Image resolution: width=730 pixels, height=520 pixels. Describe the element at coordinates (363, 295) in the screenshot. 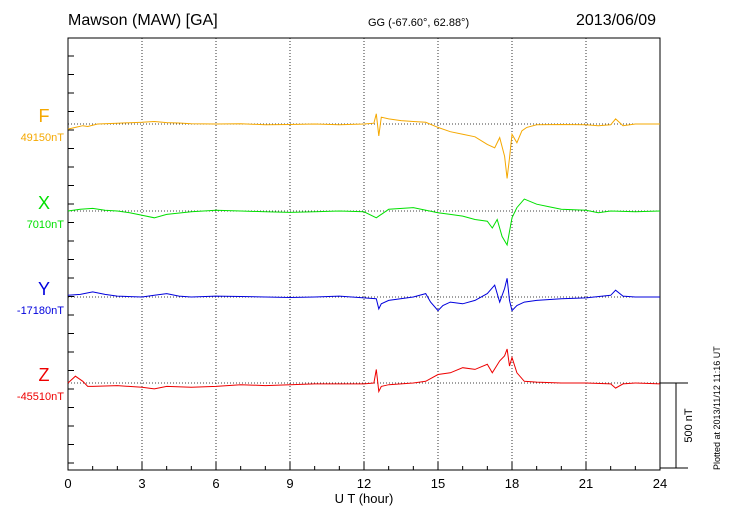

I see `series-line-y` at that location.